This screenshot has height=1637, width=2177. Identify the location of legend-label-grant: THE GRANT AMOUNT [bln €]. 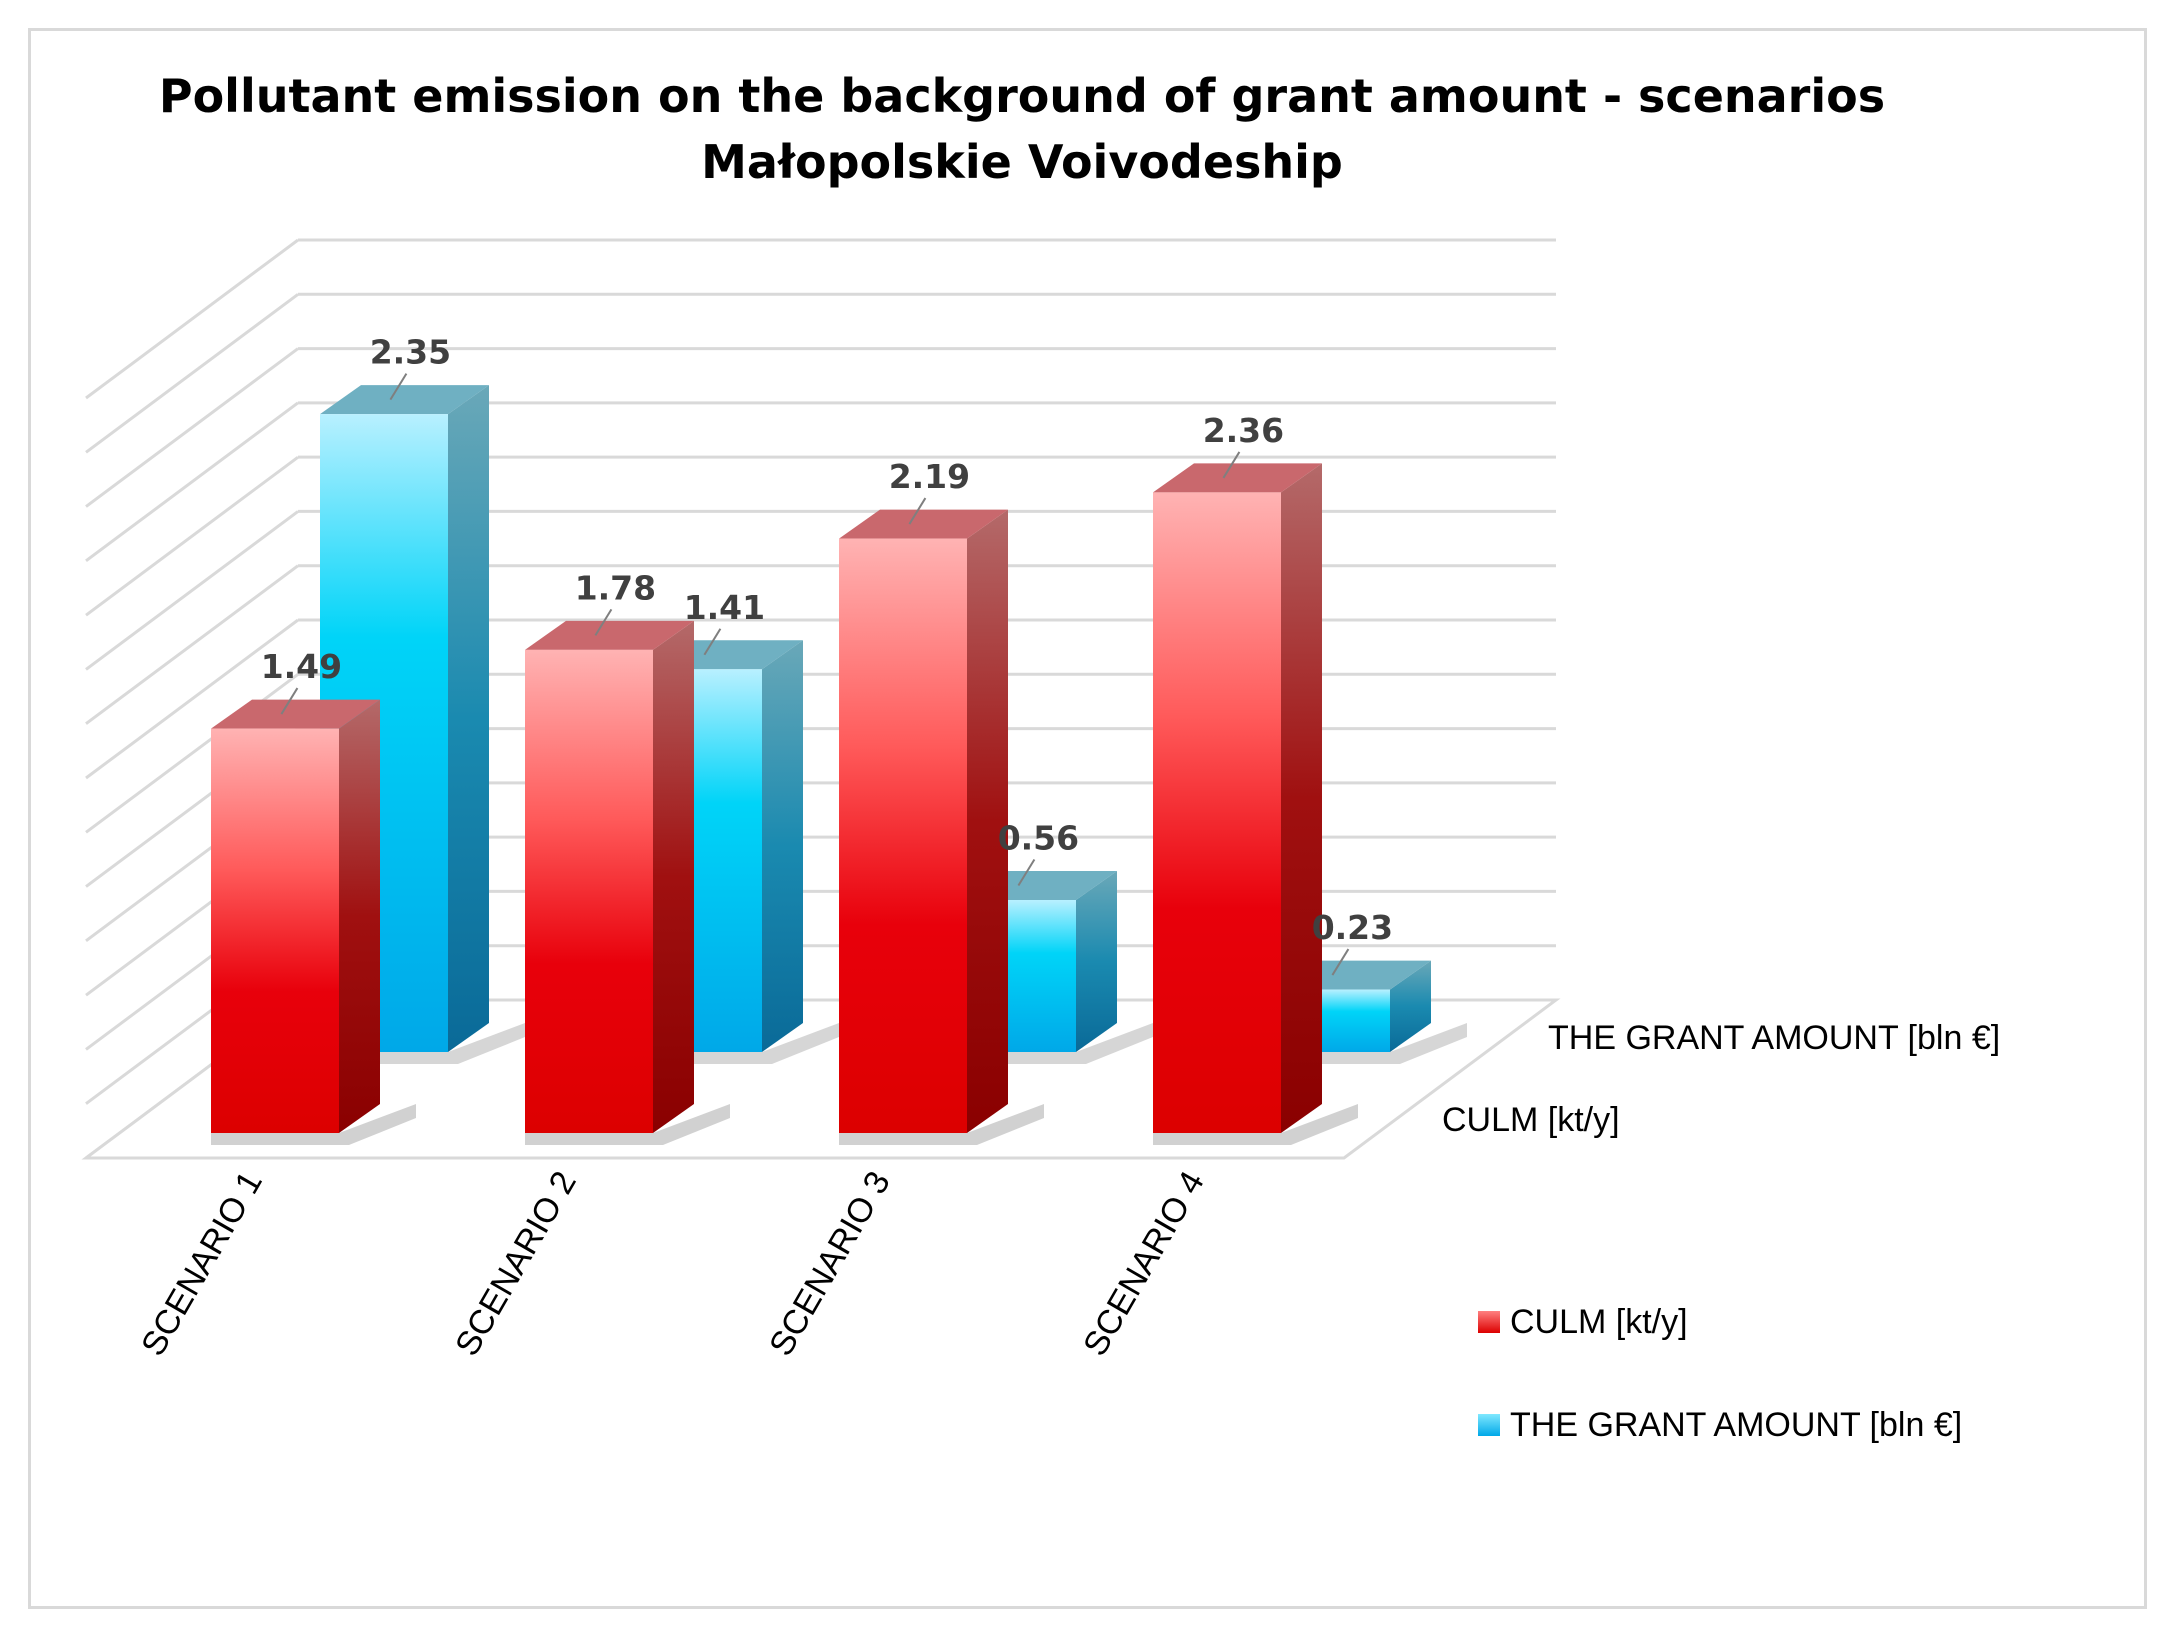
(1736, 1425).